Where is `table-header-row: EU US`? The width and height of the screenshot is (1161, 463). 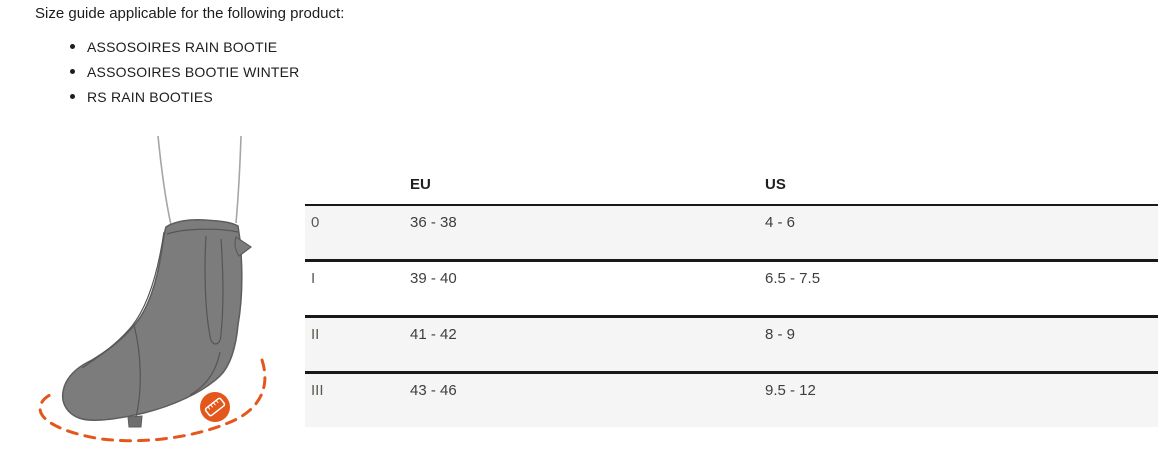
table-header-row: EU US is located at coordinates (731, 186).